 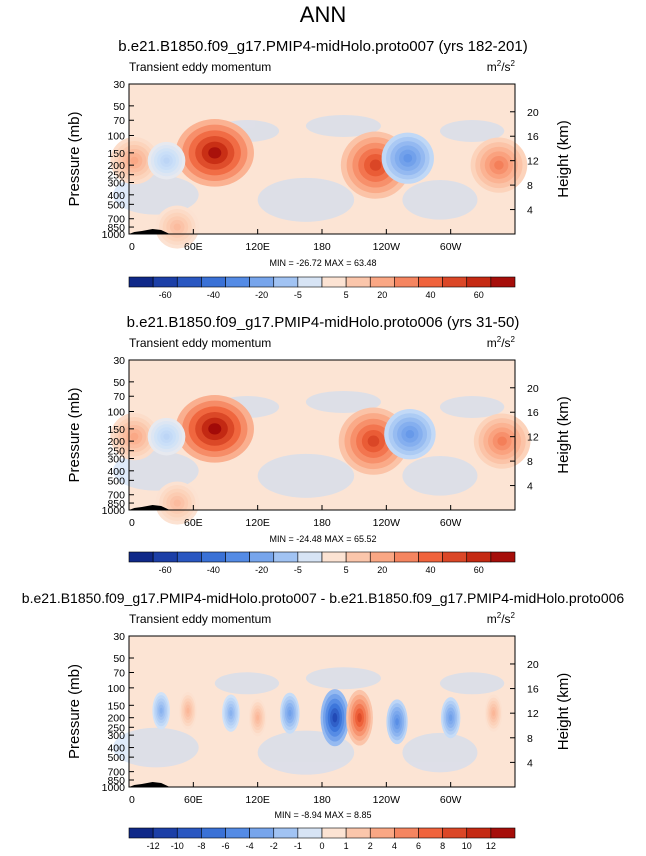 I want to click on y-tick-label: 250, so click(x=116, y=728).